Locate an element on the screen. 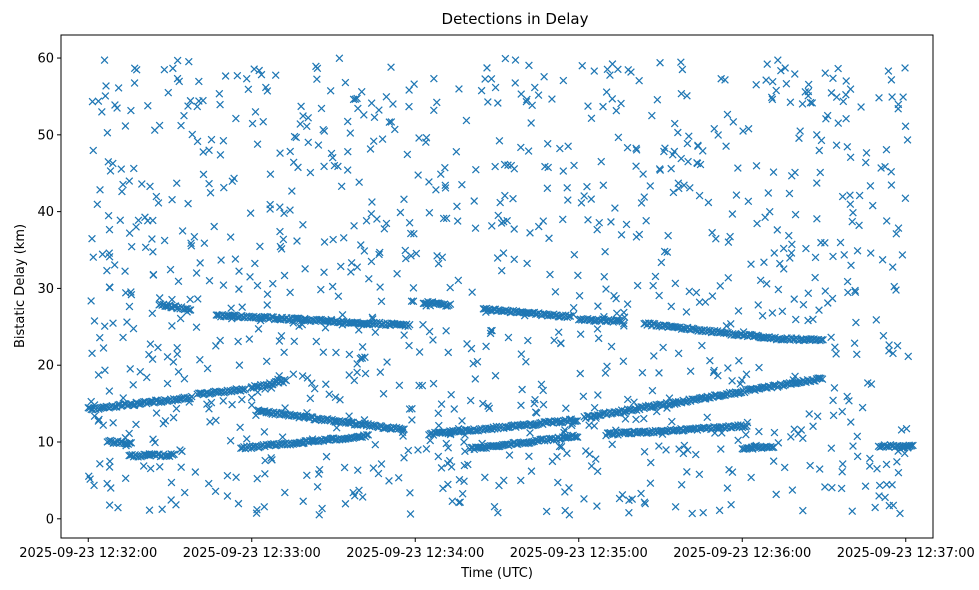  chart-title: Detections in Delay is located at coordinates (515, 19).